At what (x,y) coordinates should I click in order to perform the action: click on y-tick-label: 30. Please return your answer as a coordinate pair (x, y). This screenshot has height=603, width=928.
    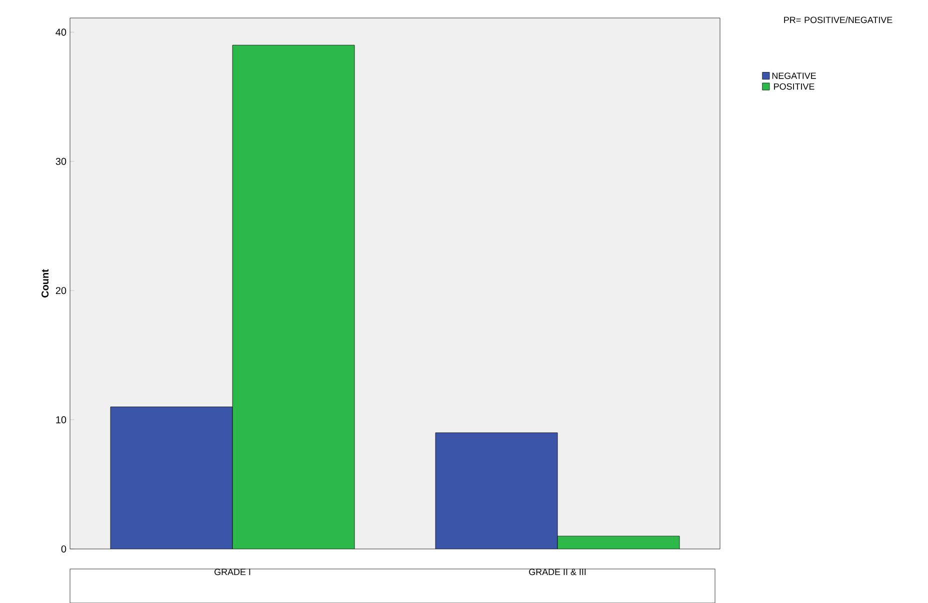
    Looking at the image, I should click on (61, 161).